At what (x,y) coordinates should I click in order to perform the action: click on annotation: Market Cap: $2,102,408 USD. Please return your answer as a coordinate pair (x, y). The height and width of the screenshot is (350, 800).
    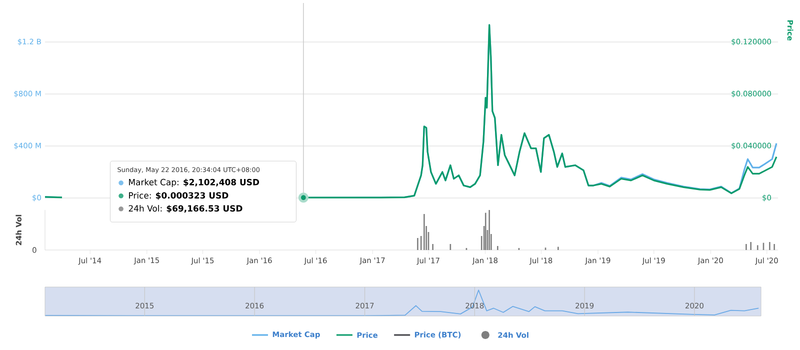
    Looking at the image, I should click on (194, 182).